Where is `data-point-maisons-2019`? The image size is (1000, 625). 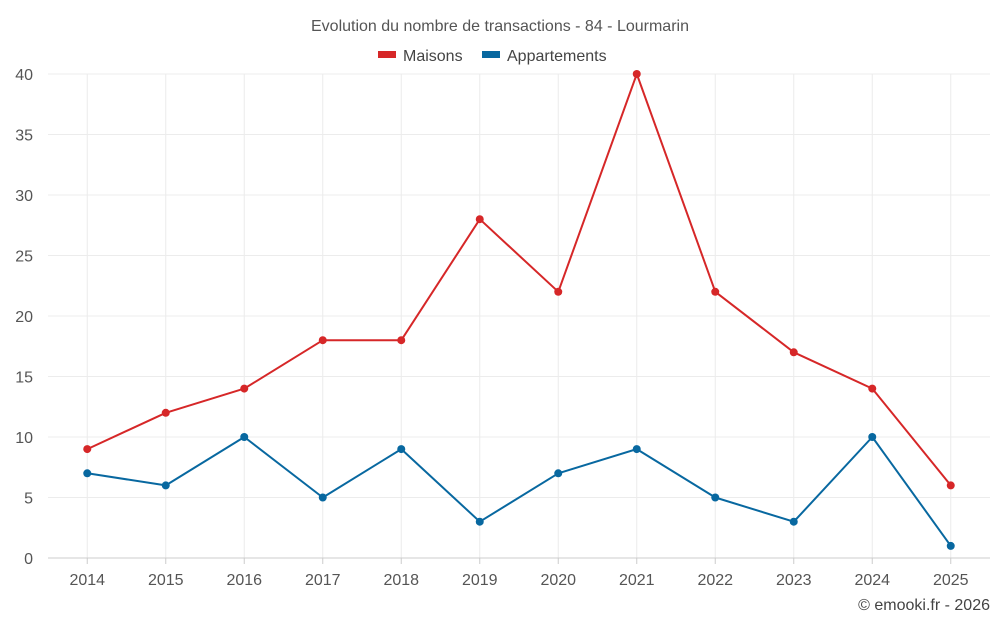
data-point-maisons-2019 is located at coordinates (479, 219).